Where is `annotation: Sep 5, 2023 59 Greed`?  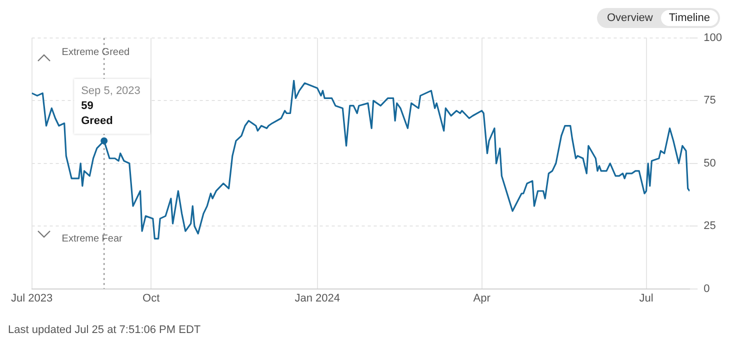
annotation: Sep 5, 2023 59 Greed is located at coordinates (110, 105).